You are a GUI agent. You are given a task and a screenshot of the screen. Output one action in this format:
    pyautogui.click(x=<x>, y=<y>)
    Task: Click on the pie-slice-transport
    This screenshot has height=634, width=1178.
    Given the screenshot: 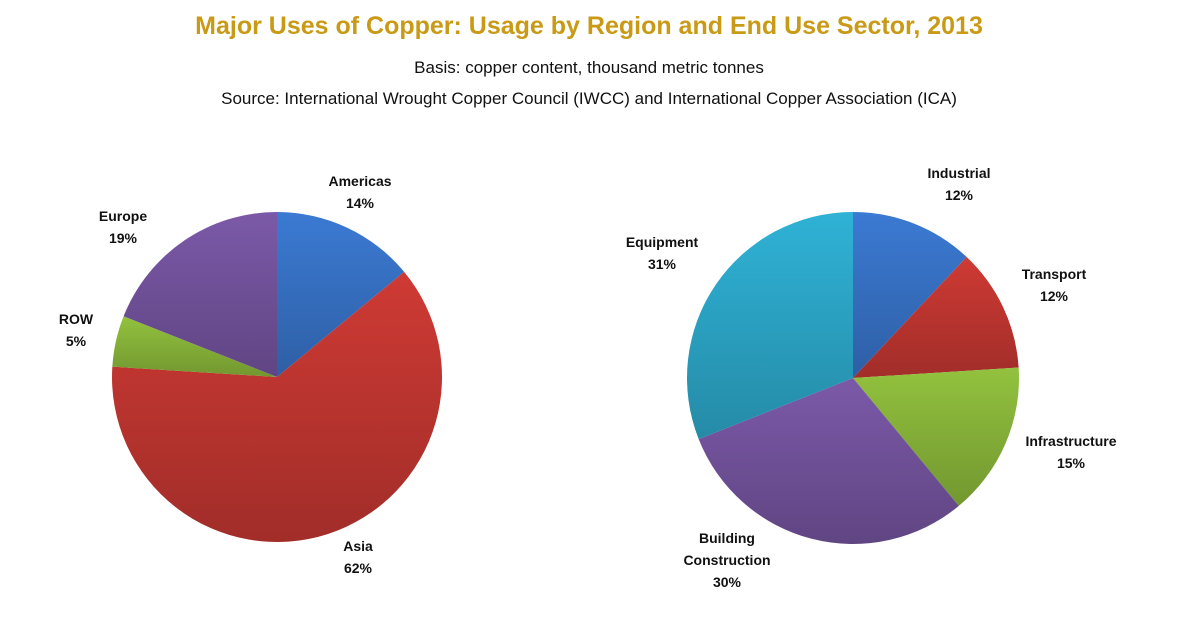 What is the action you would take?
    pyautogui.click(x=936, y=317)
    